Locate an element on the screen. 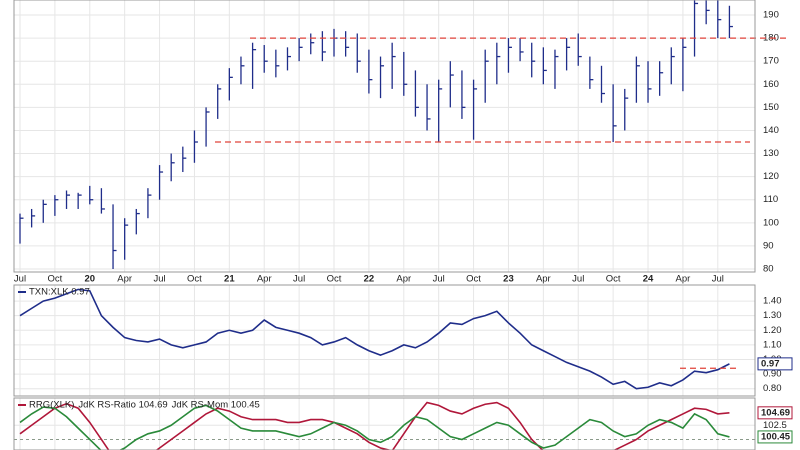 This screenshot has width=800, height=450. legend-label: JdK RS-Mom 100.45 is located at coordinates (216, 405).